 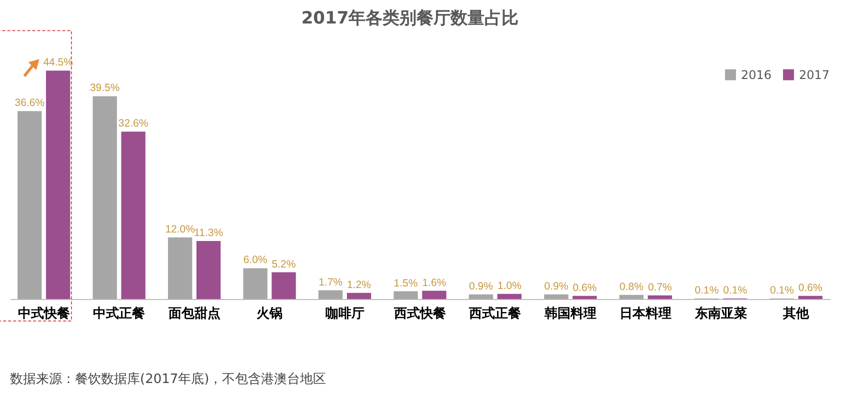 What do you see at coordinates (646, 314) in the screenshot?
I see `x-tick-label: 日本料理` at bounding box center [646, 314].